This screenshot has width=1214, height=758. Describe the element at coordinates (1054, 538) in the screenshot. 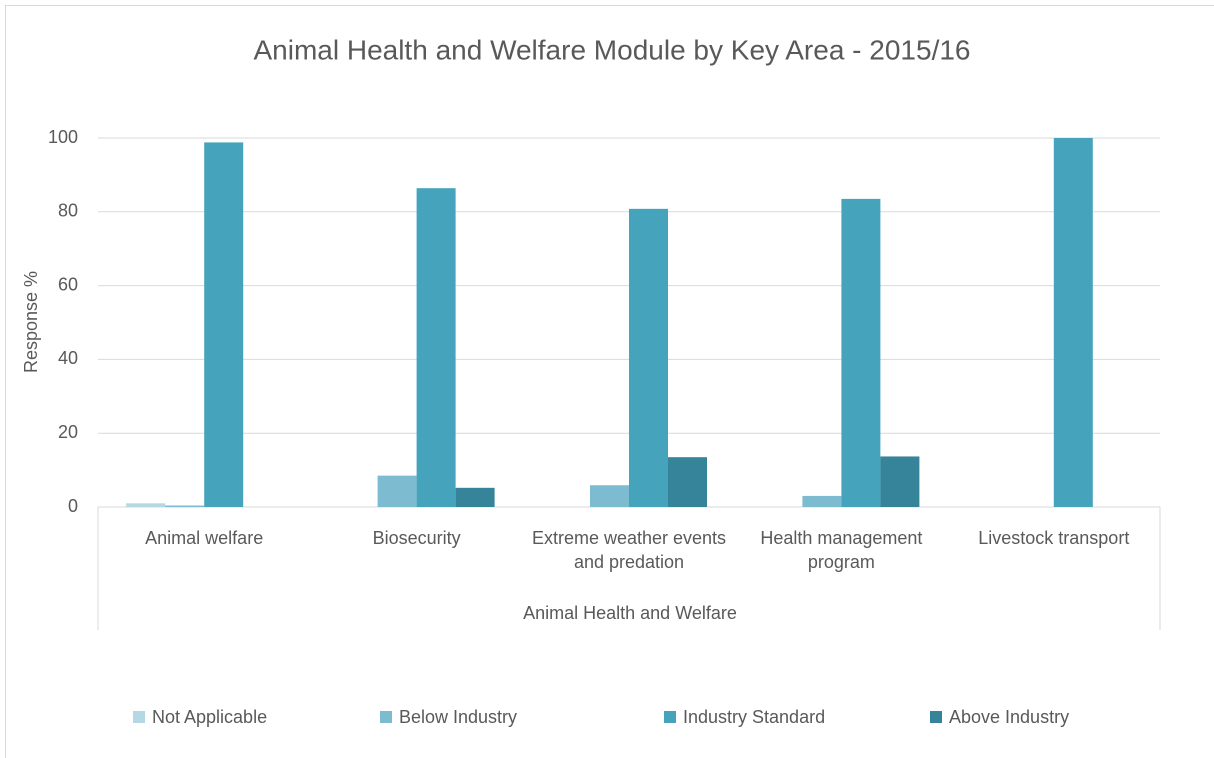

I see `x-tick-label: Livestock transport` at that location.